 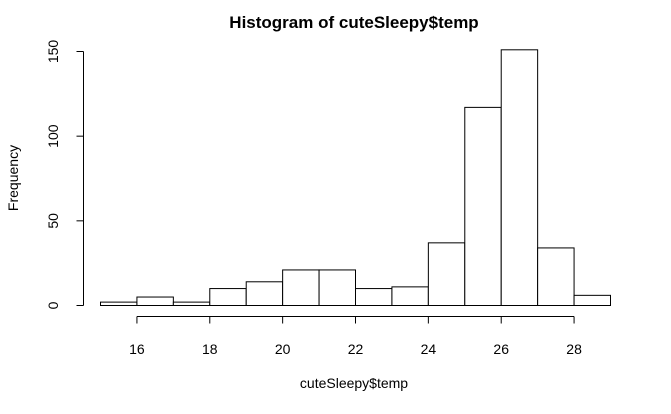 I want to click on y-axis: 0 50 100 150, so click(x=64, y=174).